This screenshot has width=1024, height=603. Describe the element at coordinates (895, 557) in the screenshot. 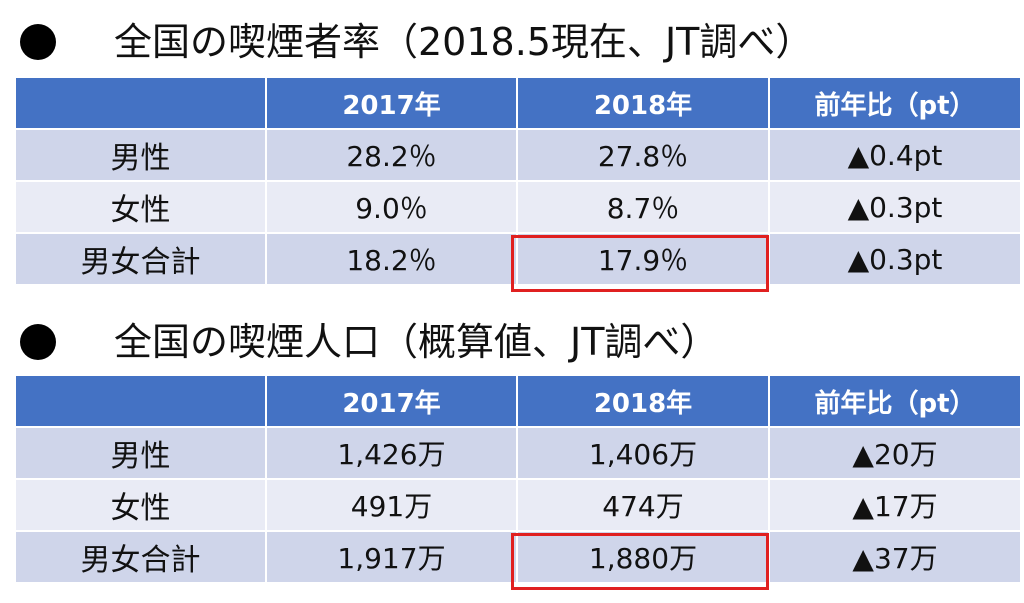

I see `cell-diff: ▲37万` at that location.